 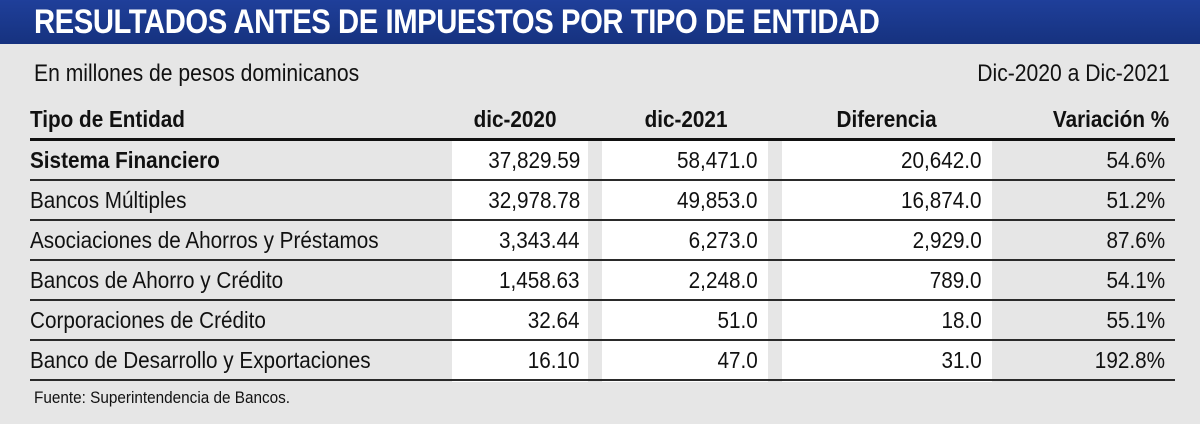 What do you see at coordinates (1083, 160) in the screenshot?
I see `value-variacion: 54.6%` at bounding box center [1083, 160].